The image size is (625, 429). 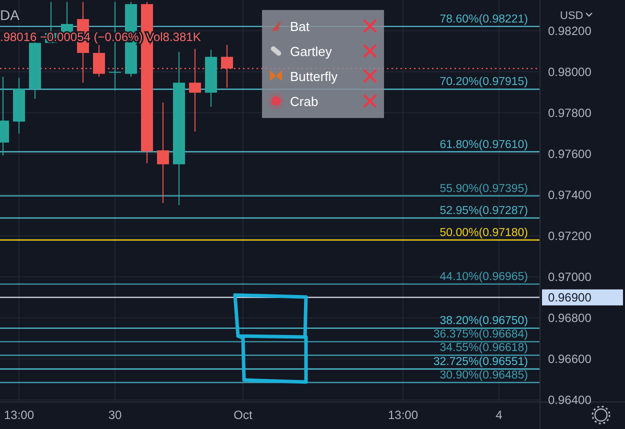 What do you see at coordinates (300, 26) in the screenshot?
I see `annotation: Bat` at bounding box center [300, 26].